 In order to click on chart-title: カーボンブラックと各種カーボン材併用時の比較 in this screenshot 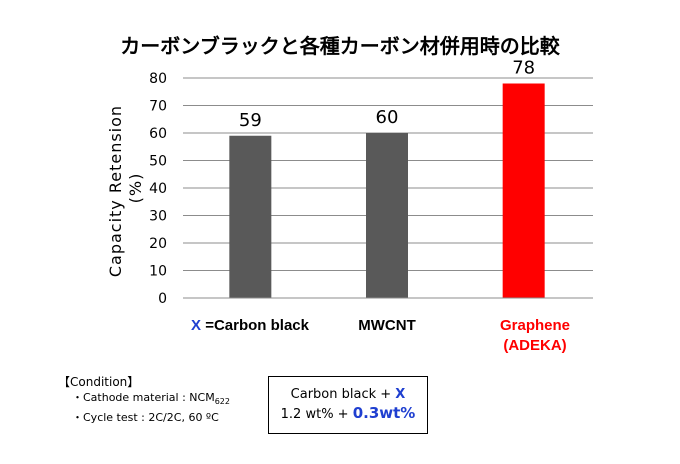, I will do `click(340, 46)`.